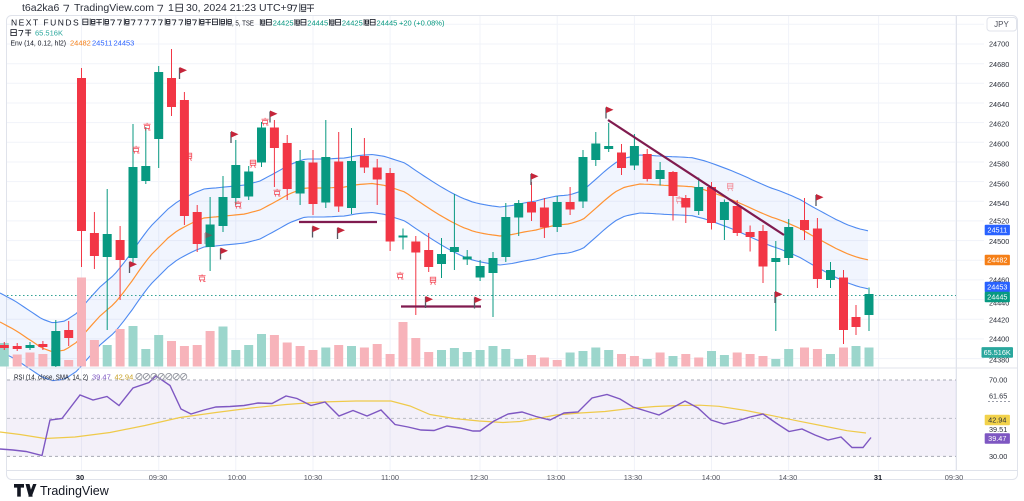 The height and width of the screenshot is (501, 1024). Describe the element at coordinates (45, 23) in the screenshot. I see `svg-text: NEXT FUNDS` at that location.